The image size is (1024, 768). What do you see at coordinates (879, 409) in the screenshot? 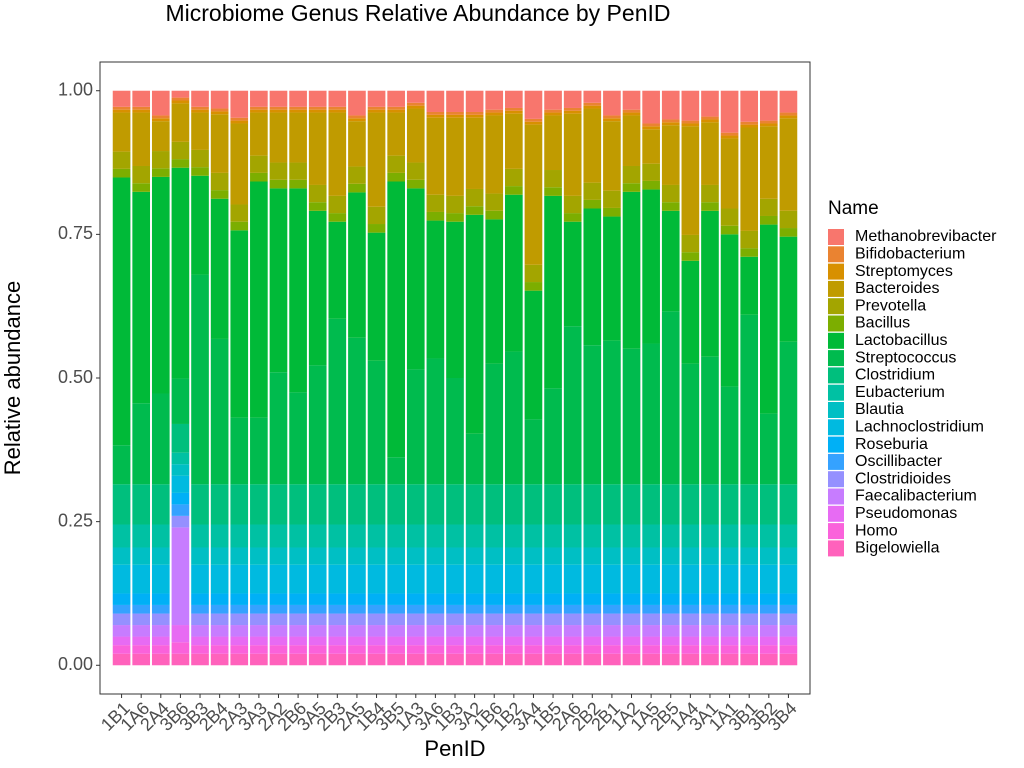
I see `legend-label: Blautia` at bounding box center [879, 409].